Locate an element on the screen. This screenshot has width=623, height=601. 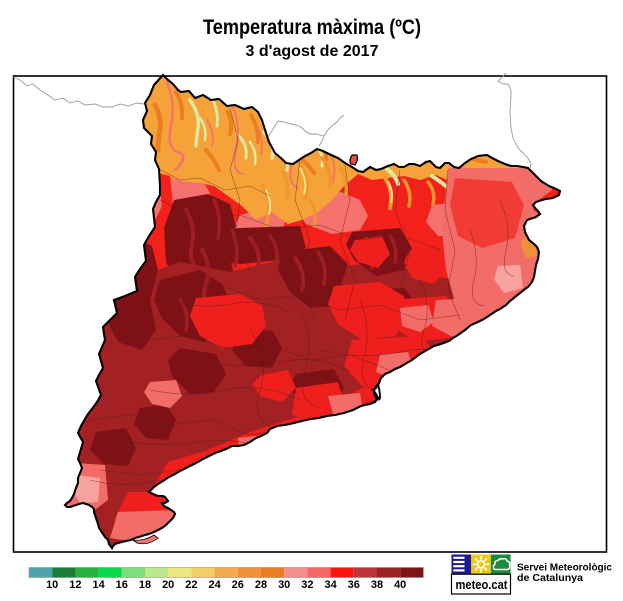
svg-text: de Catalunya is located at coordinates (550, 578).